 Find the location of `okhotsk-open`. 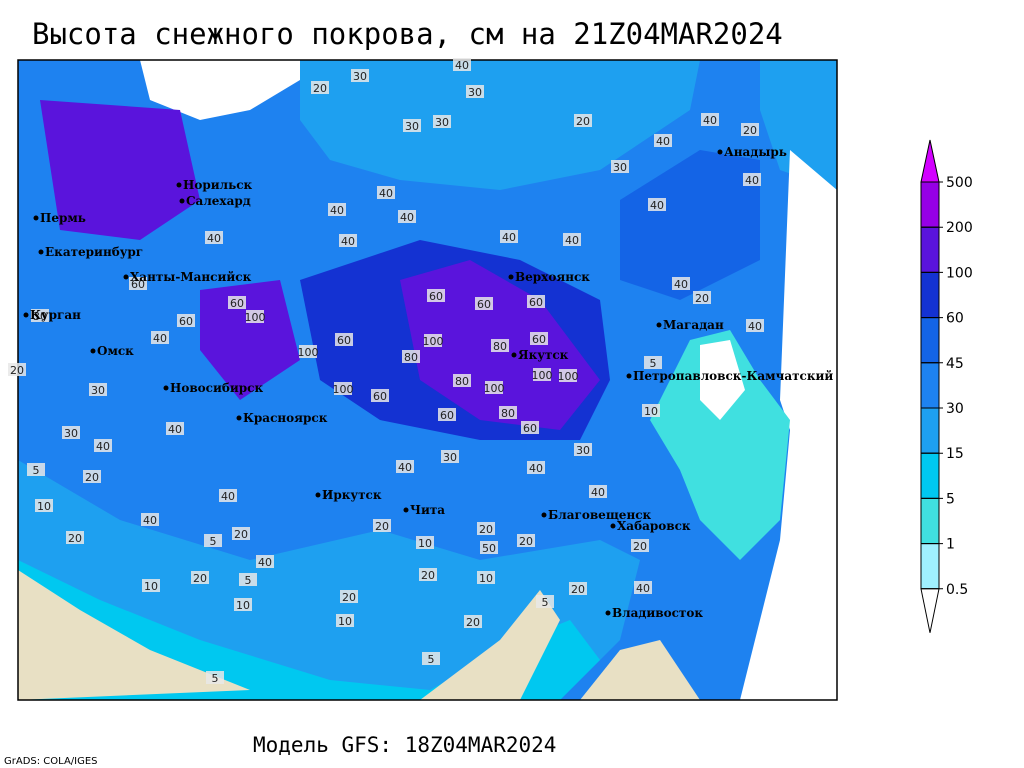

okhotsk-open is located at coordinates (722, 380).